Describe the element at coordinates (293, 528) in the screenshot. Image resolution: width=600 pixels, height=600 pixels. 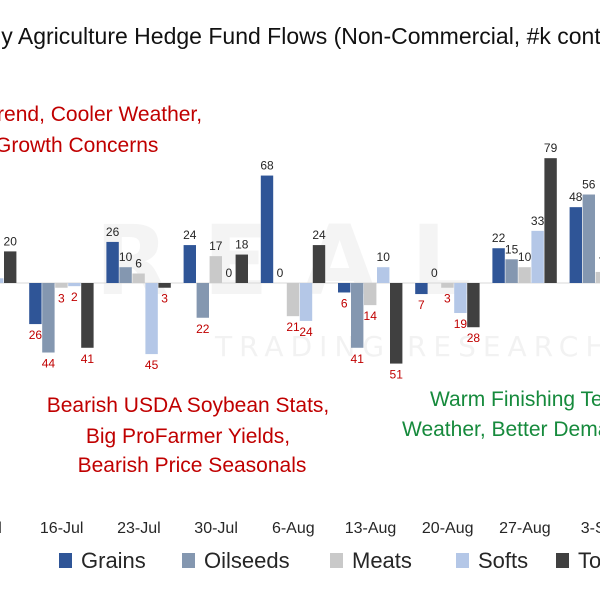
I see `x-tick-6-aug: 6-Aug` at that location.